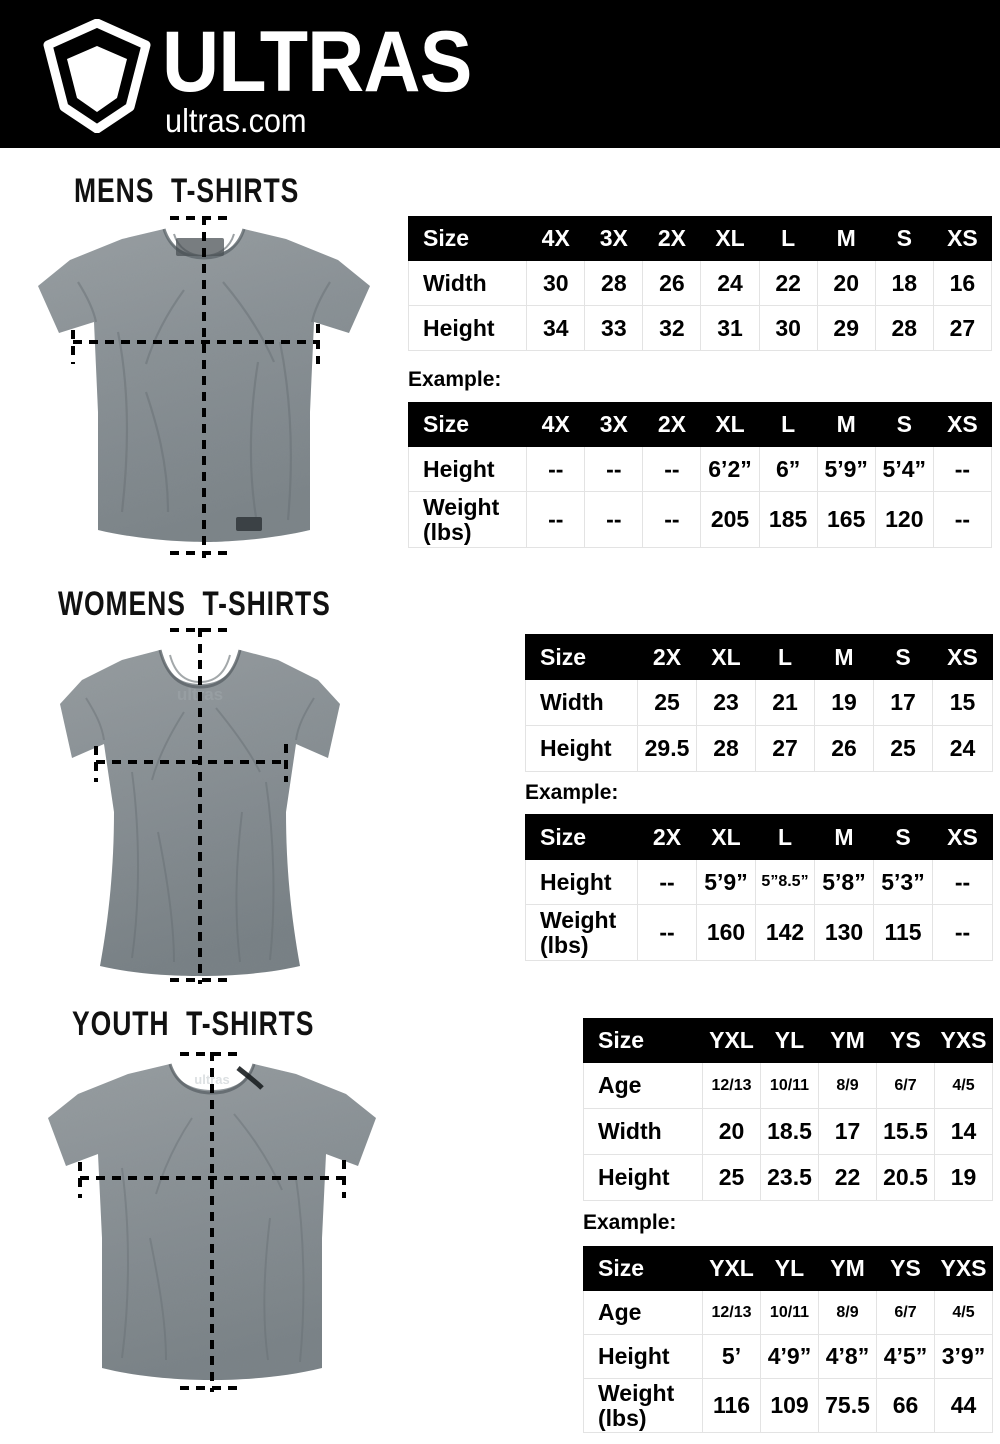 The height and width of the screenshot is (1444, 1000). I want to click on table-row: Weight (lbs) 116 109 75.5 66 44, so click(788, 1405).